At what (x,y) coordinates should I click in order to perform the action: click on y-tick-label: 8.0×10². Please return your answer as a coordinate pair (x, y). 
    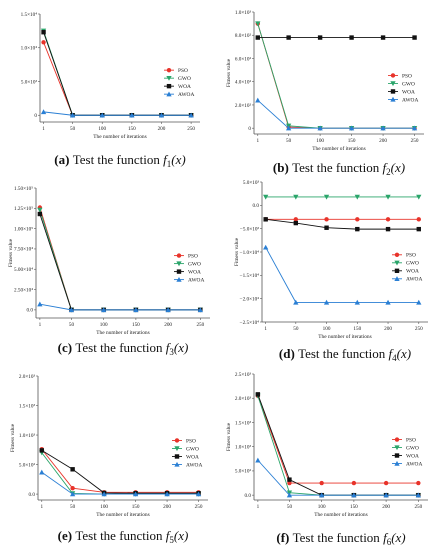
    Looking at the image, I should click on (243, 36).